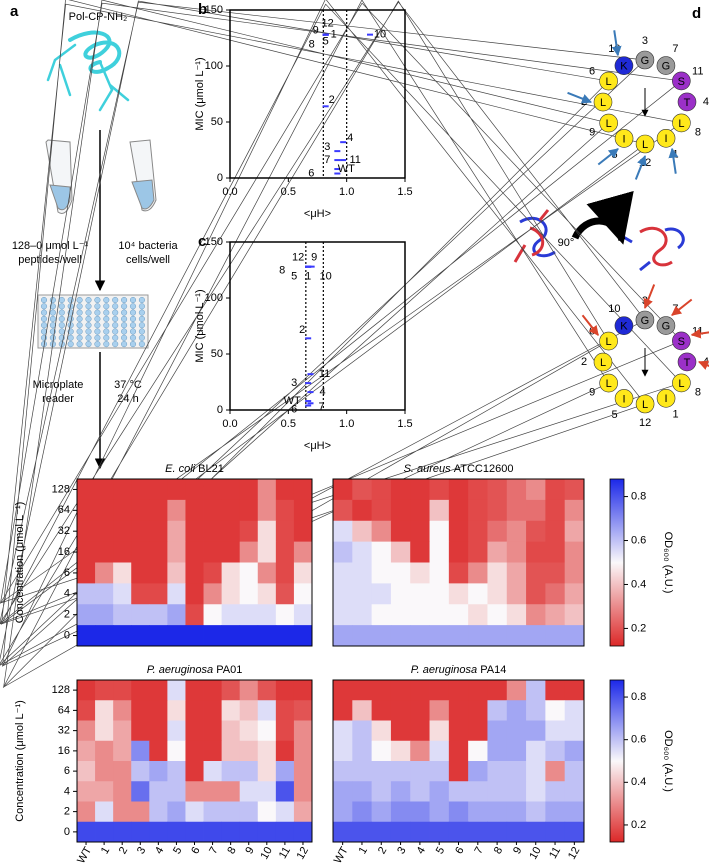 Image resolution: width=709 pixels, height=867 pixels. Describe the element at coordinates (298, 258) in the screenshot. I see `point-label: 12` at that location.